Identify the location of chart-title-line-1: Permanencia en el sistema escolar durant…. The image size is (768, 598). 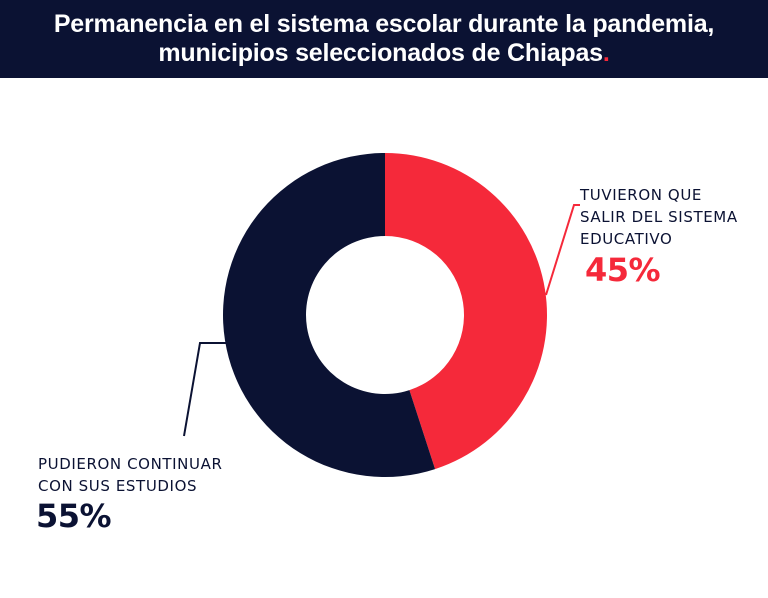
(384, 24).